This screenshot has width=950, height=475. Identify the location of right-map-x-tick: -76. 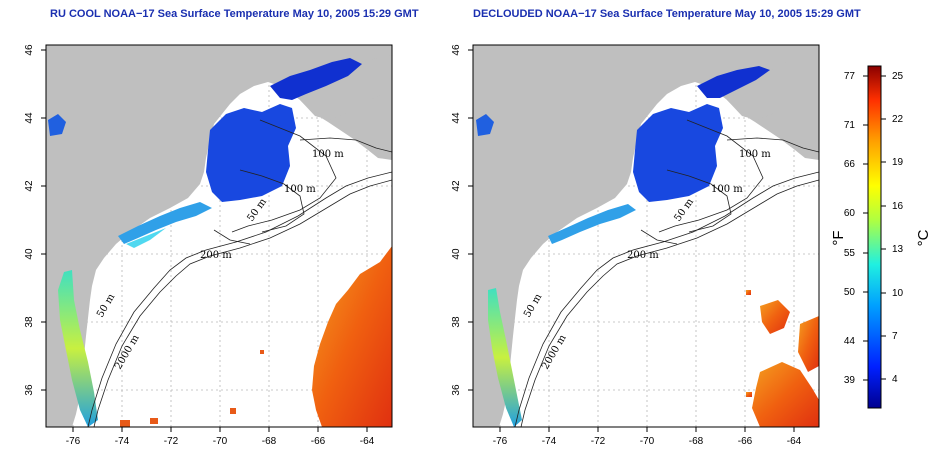
(500, 441).